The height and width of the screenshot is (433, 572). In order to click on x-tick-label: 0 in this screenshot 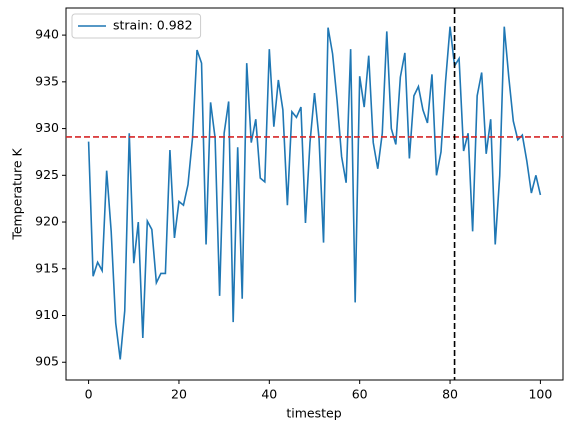, I will do `click(89, 394)`.